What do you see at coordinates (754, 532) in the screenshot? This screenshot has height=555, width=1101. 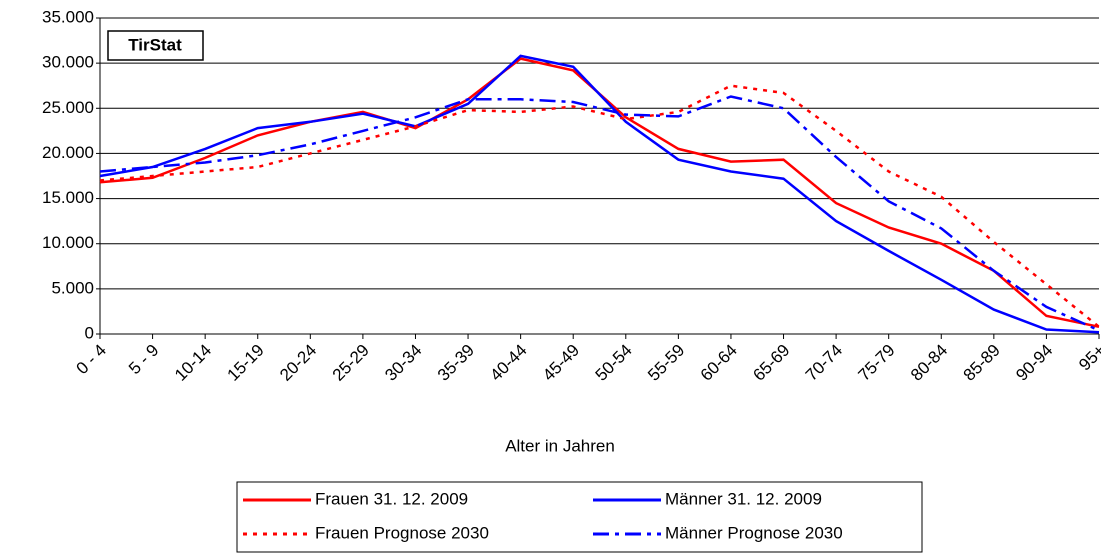 I see `legend-label: Männer Prognose 2030` at bounding box center [754, 532].